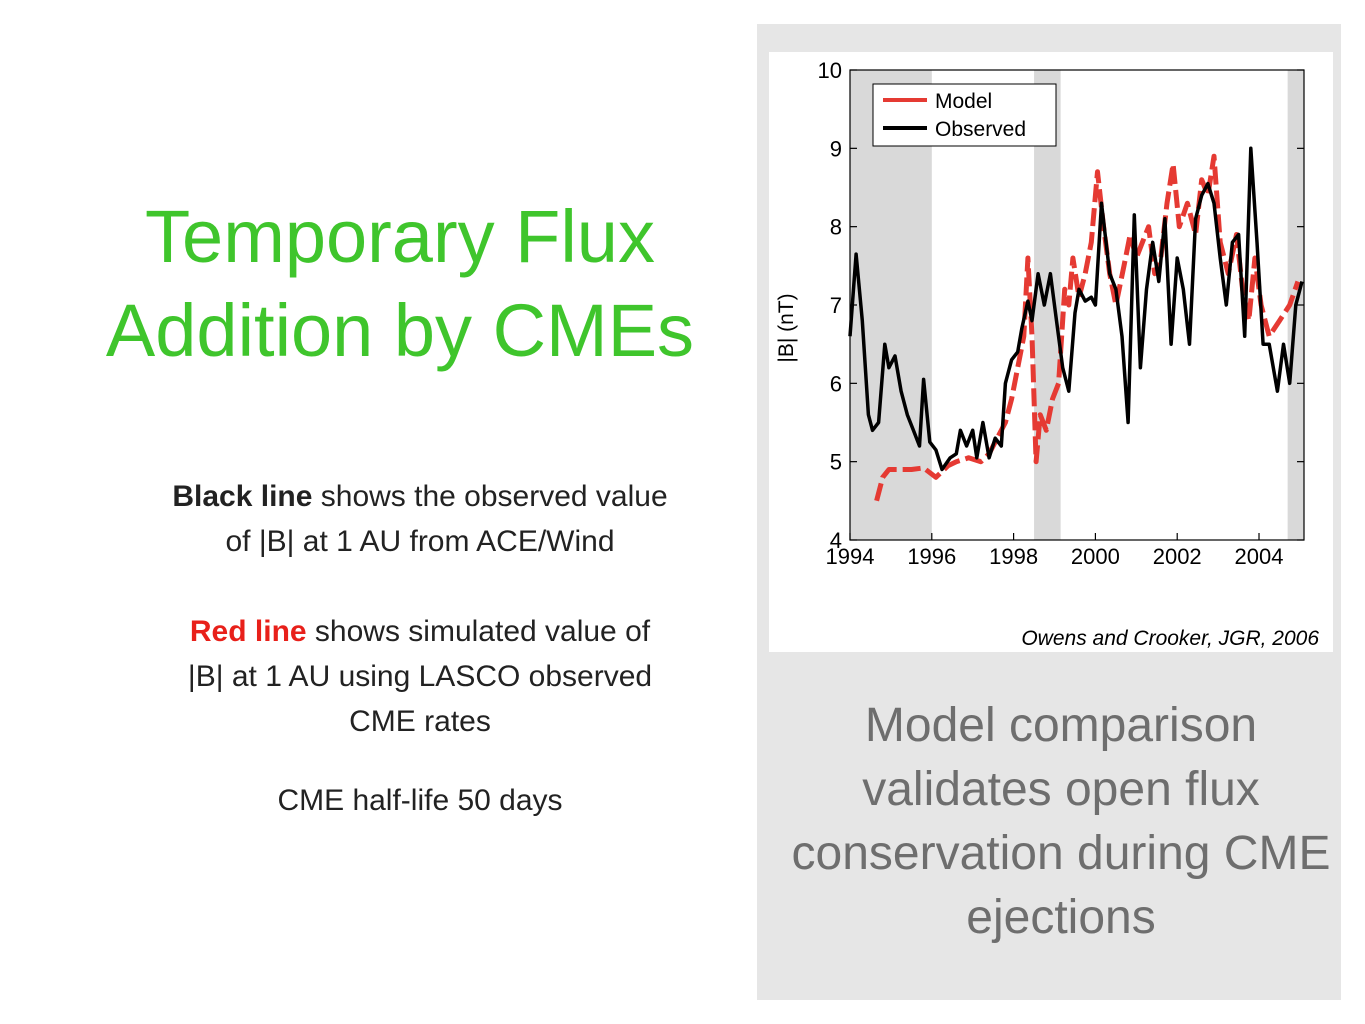 The image size is (1365, 1024). What do you see at coordinates (420, 721) in the screenshot?
I see `red-line-text-3: CME rates` at bounding box center [420, 721].